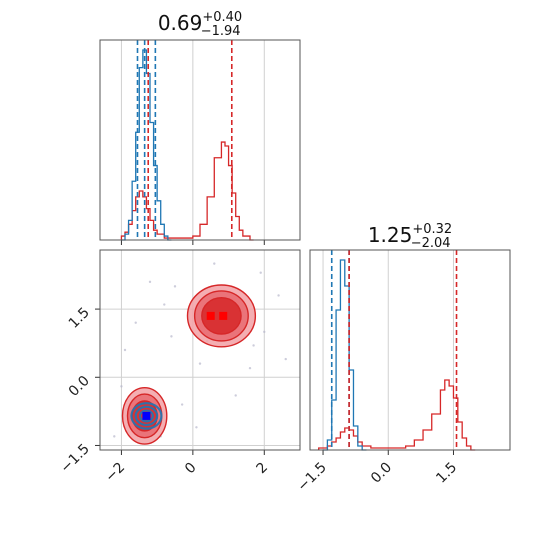 This screenshot has width=550, height=550. I want to click on blue-histogram-y, so click(345, 355).